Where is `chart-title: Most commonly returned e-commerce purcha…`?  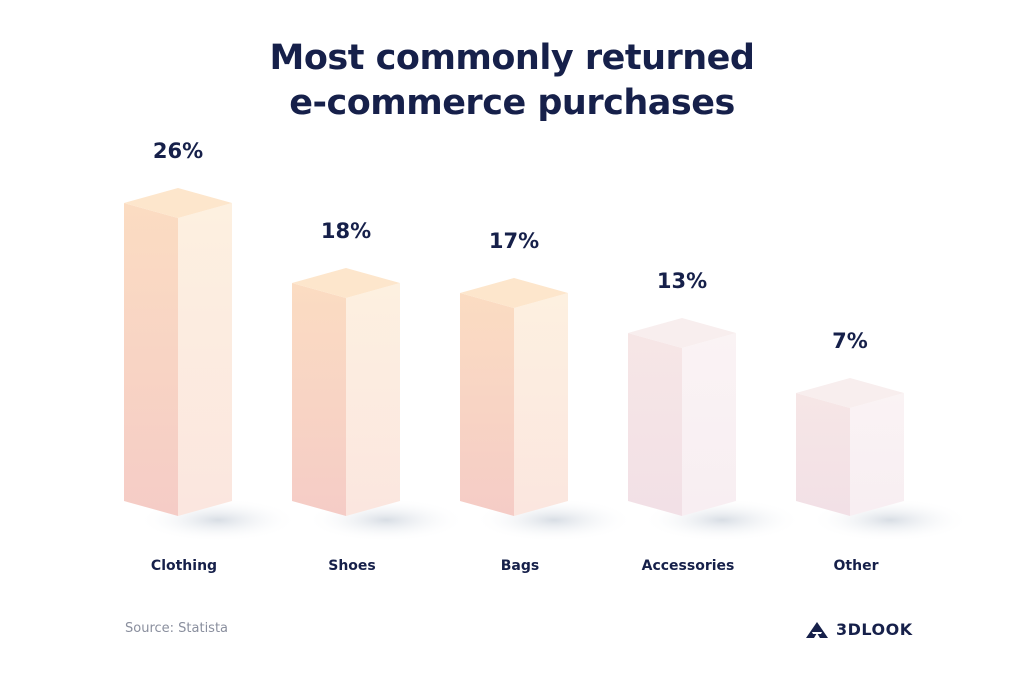 chart-title: Most commonly returned e-commerce purcha… is located at coordinates (512, 81).